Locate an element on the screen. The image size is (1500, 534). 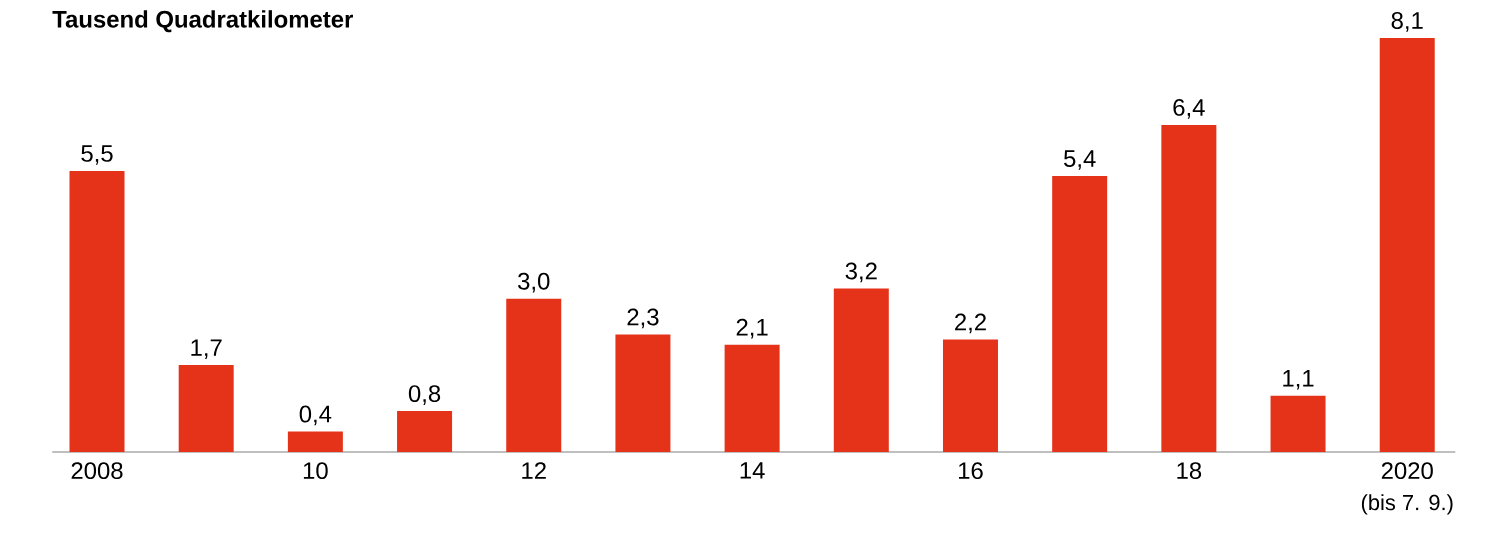
x-tick-label: 14 is located at coordinates (752, 470).